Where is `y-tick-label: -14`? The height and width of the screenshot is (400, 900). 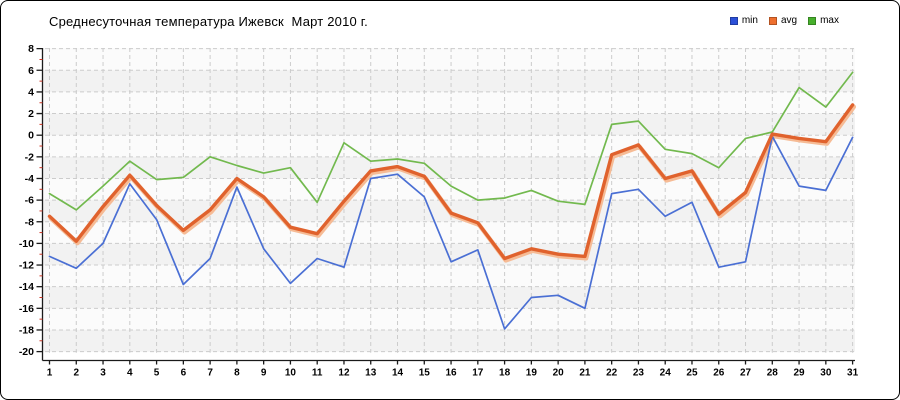 y-tick-label: -14 is located at coordinates (26, 287).